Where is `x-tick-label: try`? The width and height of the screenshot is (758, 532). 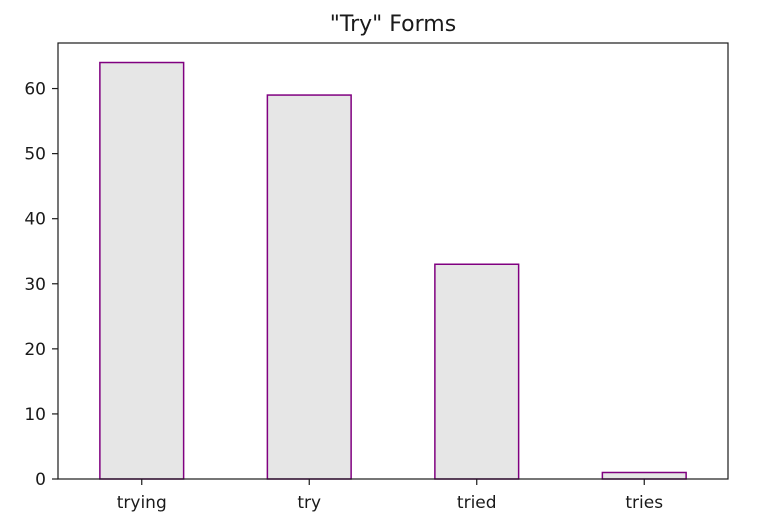
x-tick-label: try is located at coordinates (309, 503).